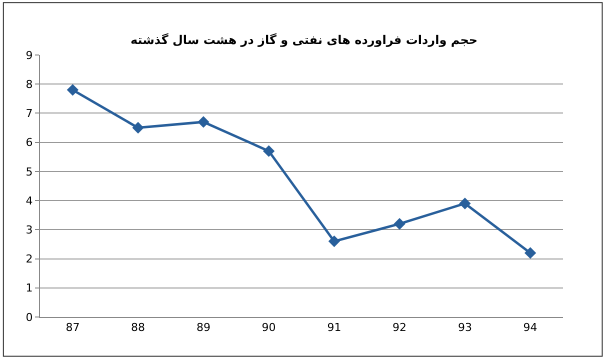 This screenshot has width=608, height=357. What do you see at coordinates (29, 171) in the screenshot?
I see `y-tick-label: 5` at bounding box center [29, 171].